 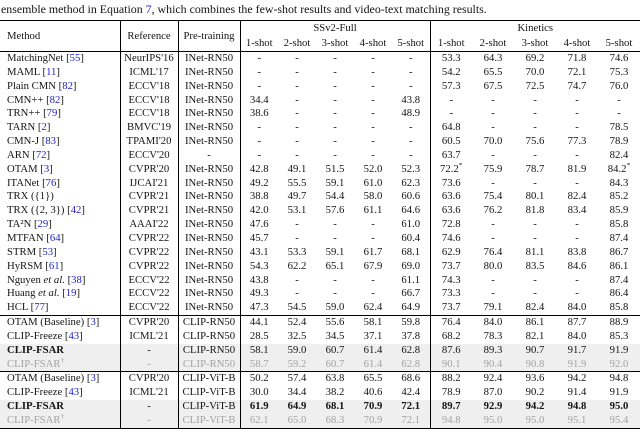 What do you see at coordinates (297, 379) in the screenshot?
I see `score-cell: 57.4` at bounding box center [297, 379].